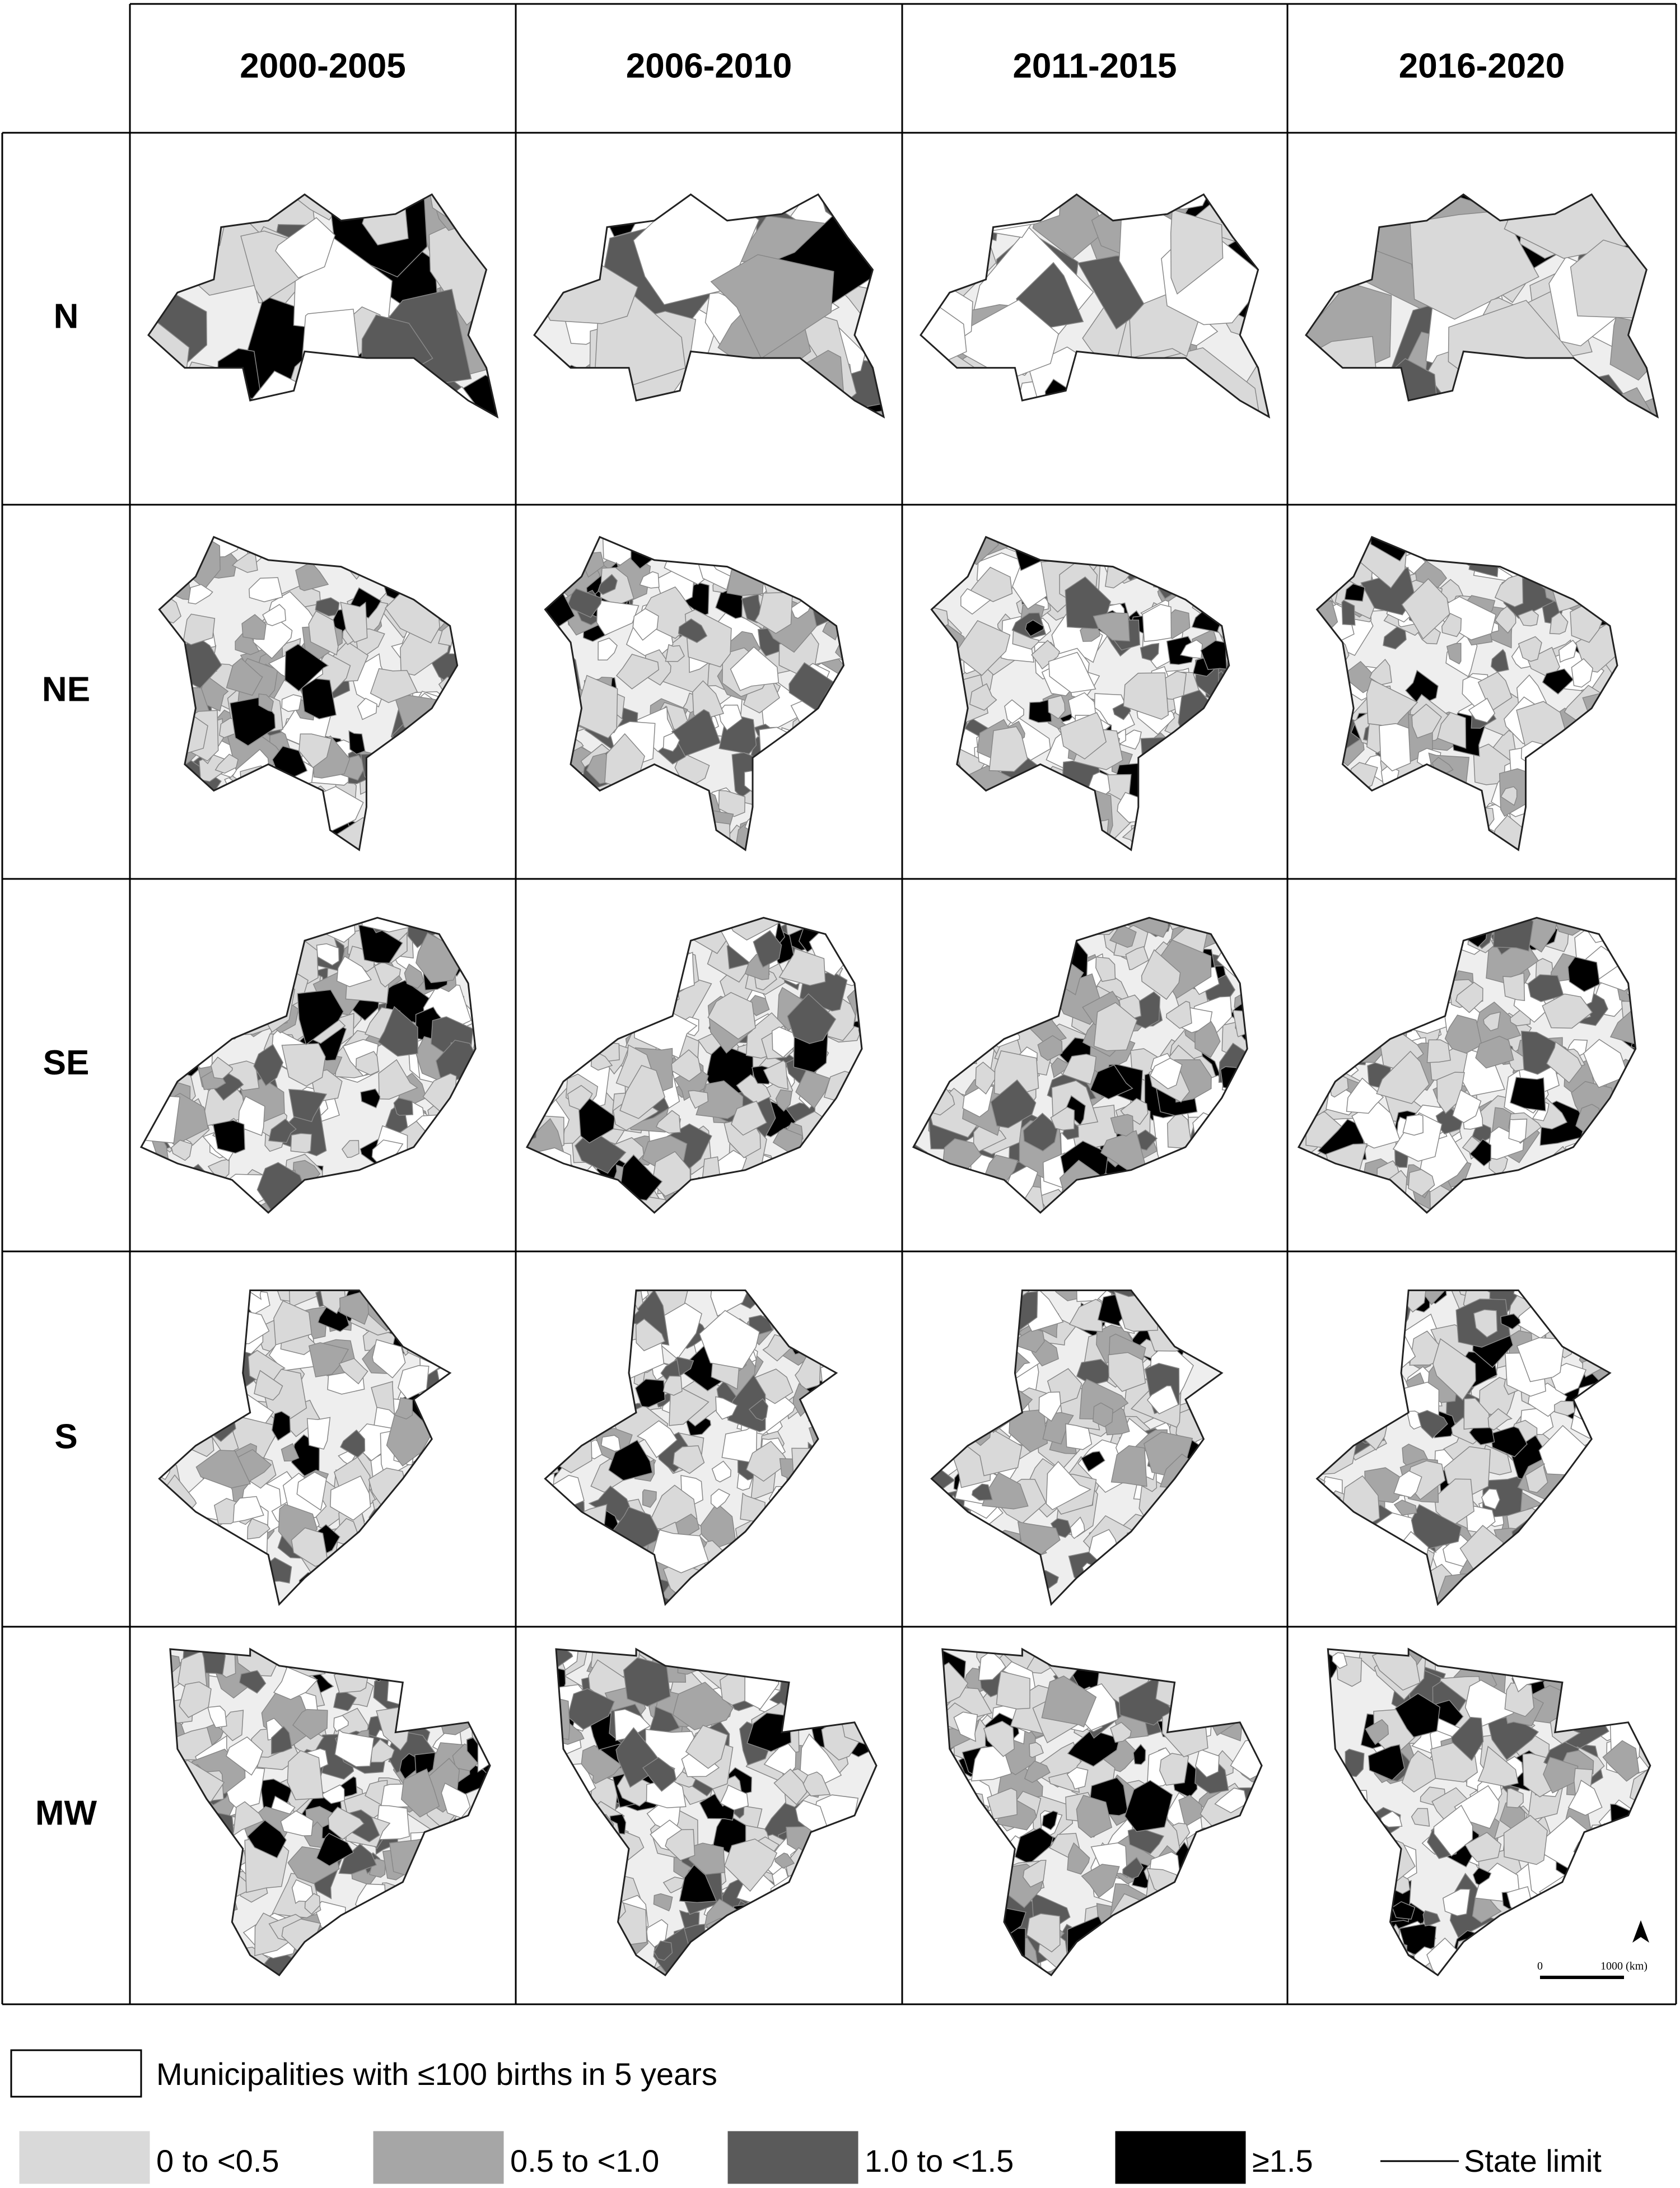 The height and width of the screenshot is (2188, 1680). What do you see at coordinates (1482, 65) in the screenshot?
I see `column-header: 2016-2020` at bounding box center [1482, 65].